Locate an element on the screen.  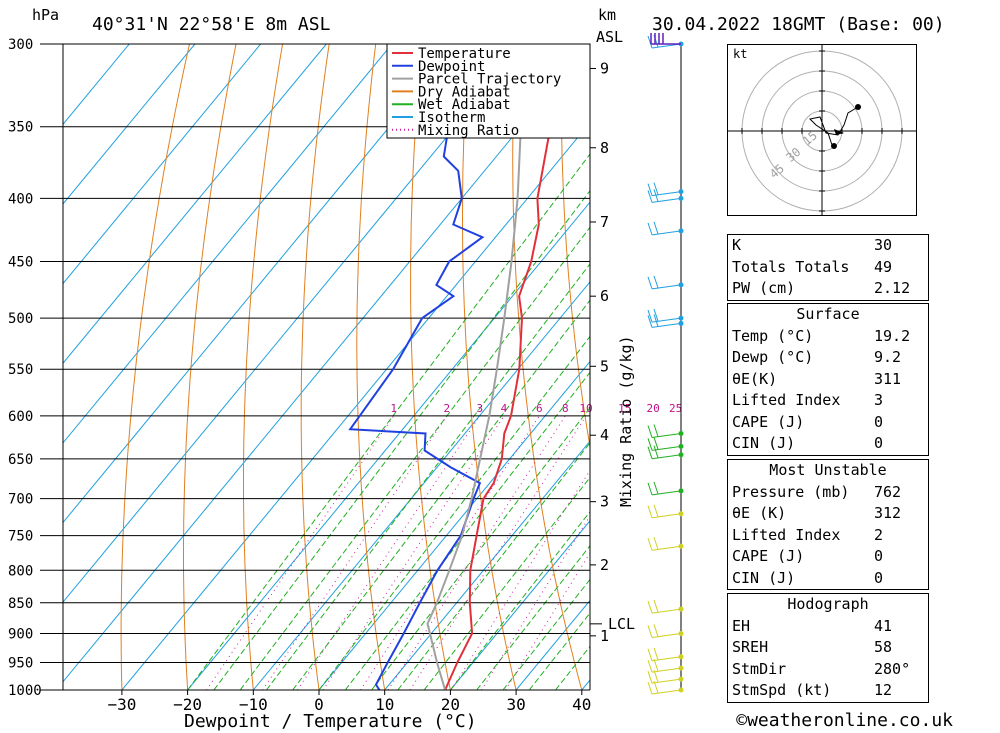
height-tick-label: 7 is located at coordinates (604, 222).